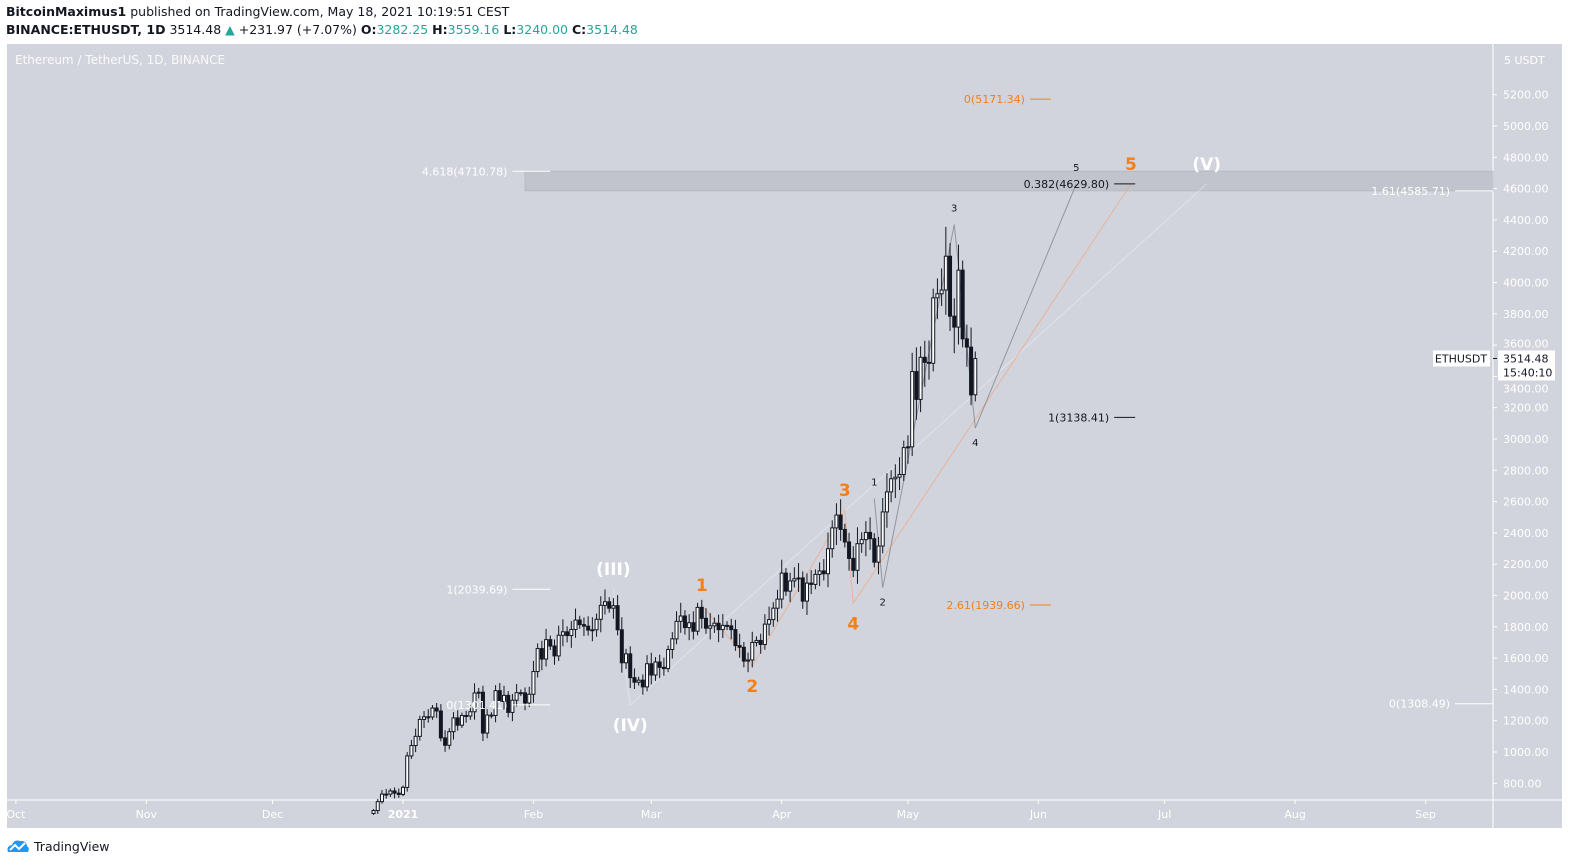 Image resolution: width=1570 pixels, height=867 pixels. I want to click on y-tick-label: 2600.00, so click(1526, 502).